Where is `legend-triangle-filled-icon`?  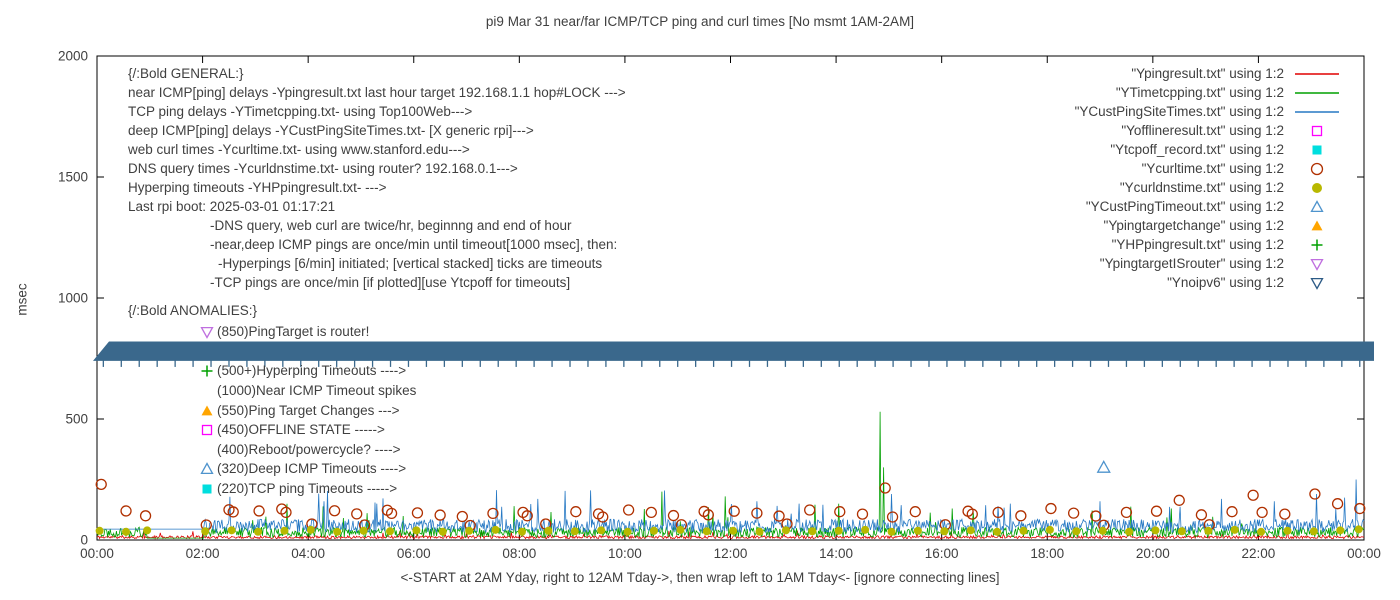
legend-triangle-filled-icon is located at coordinates (1317, 225).